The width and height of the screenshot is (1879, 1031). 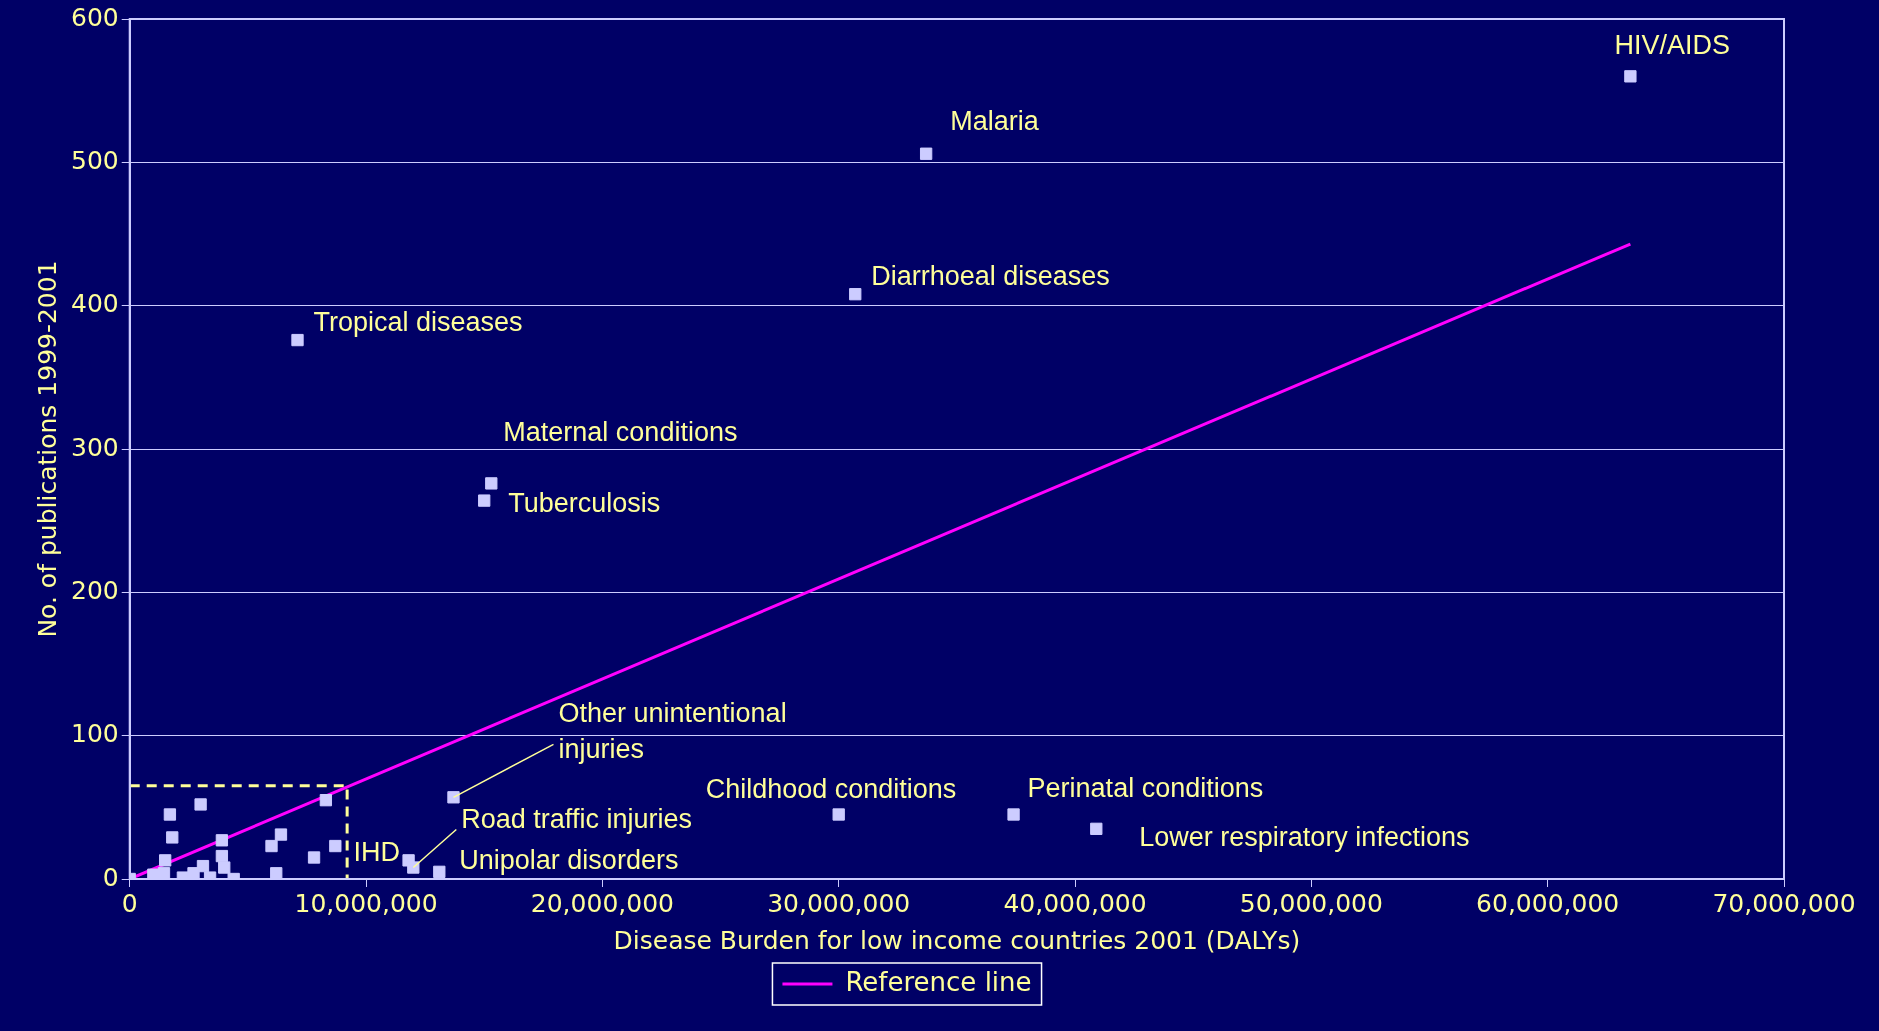 I want to click on x-tick-label: 0, so click(x=129, y=903).